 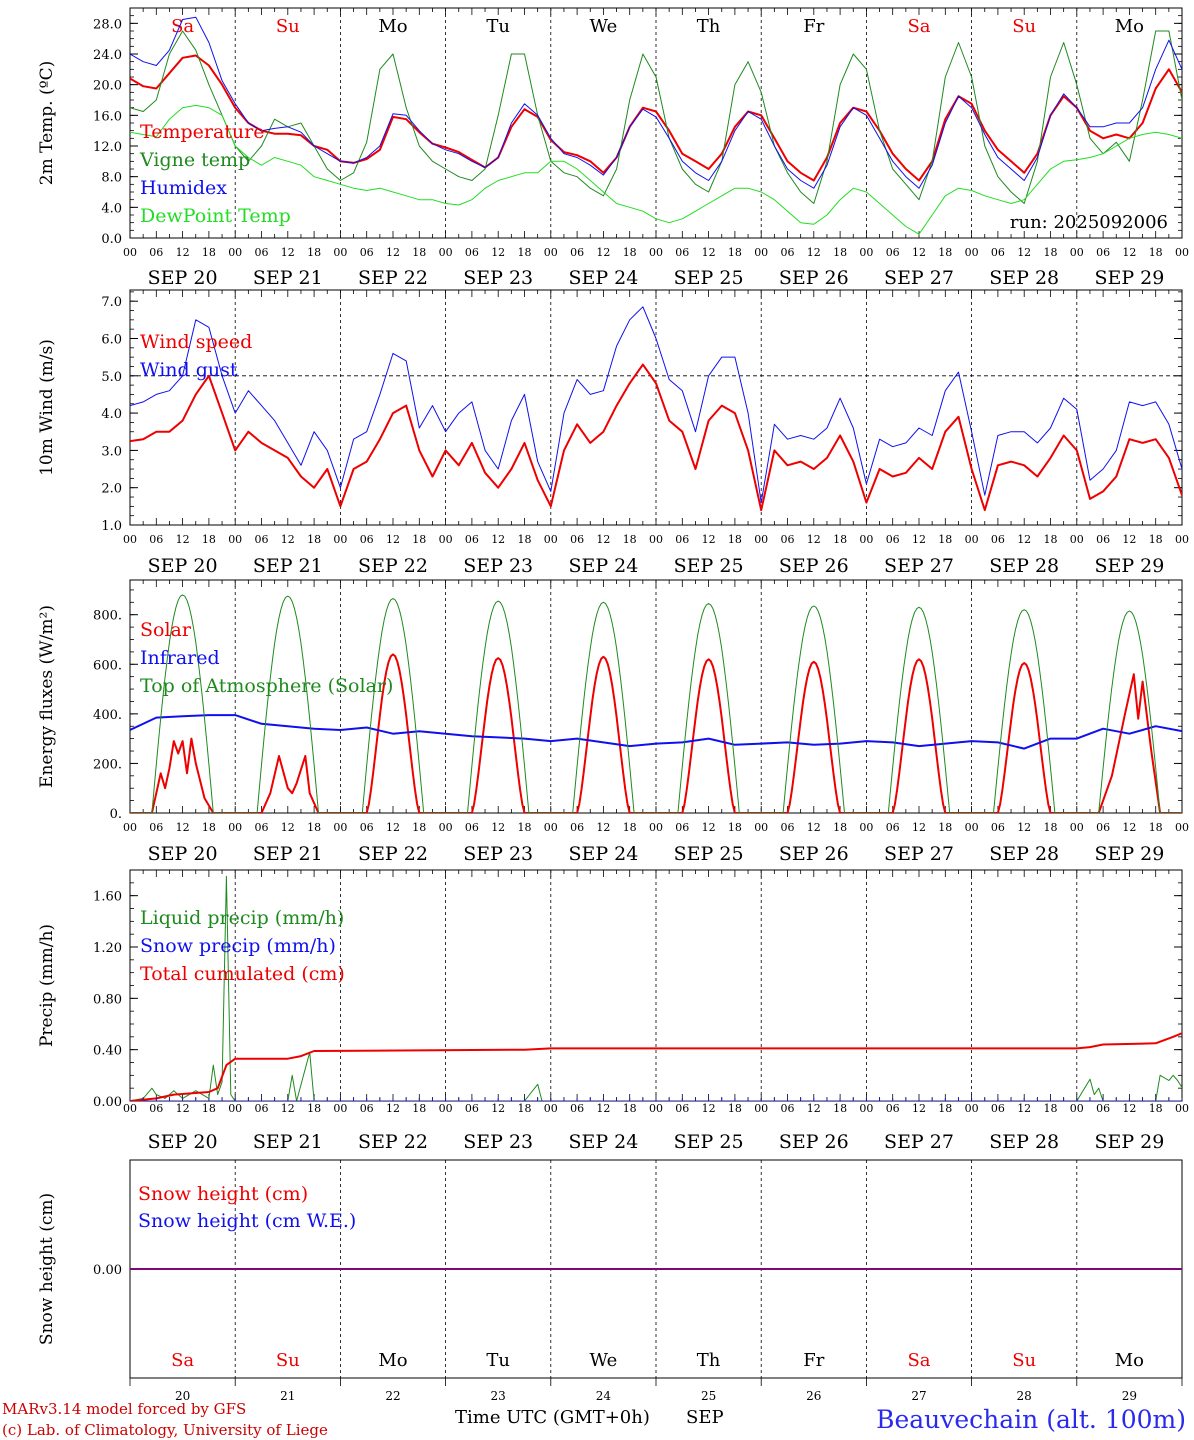 I want to click on y-axis-label: 10m Wind (m/s), so click(x=47, y=407).